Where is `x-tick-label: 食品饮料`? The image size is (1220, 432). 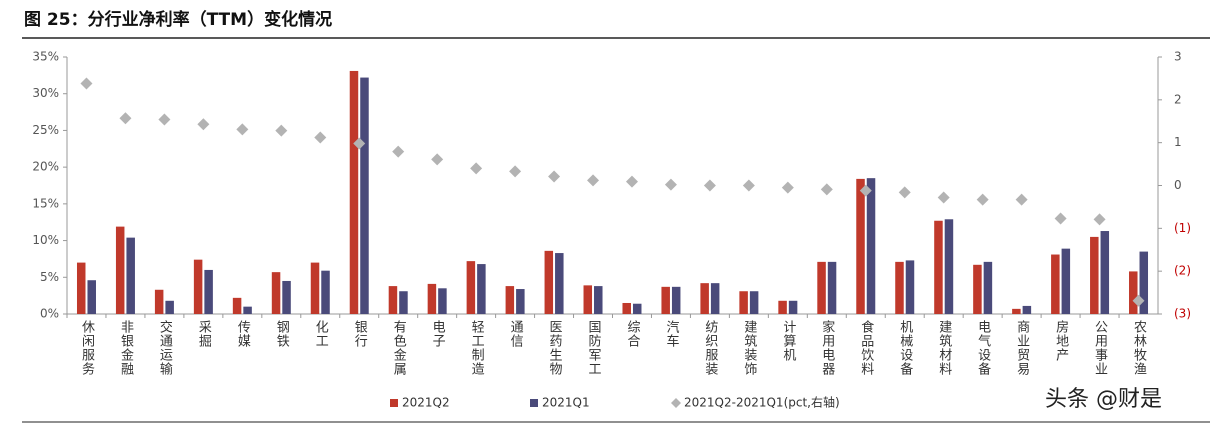 x-tick-label: 食品饮料 is located at coordinates (866, 347).